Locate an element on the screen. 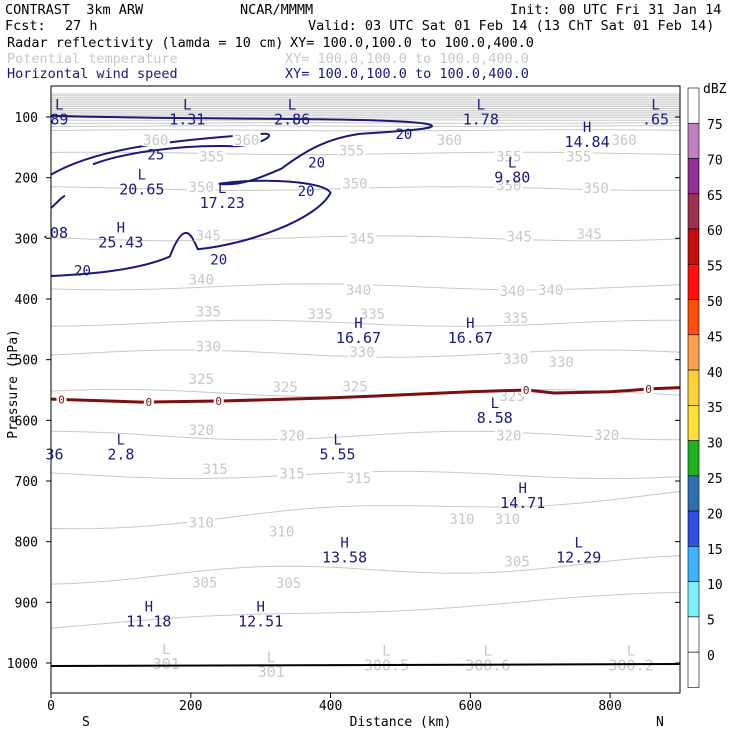 Image resolution: width=740 pixels, height=740 pixels. y-tick-label: 200 is located at coordinates (26, 179).